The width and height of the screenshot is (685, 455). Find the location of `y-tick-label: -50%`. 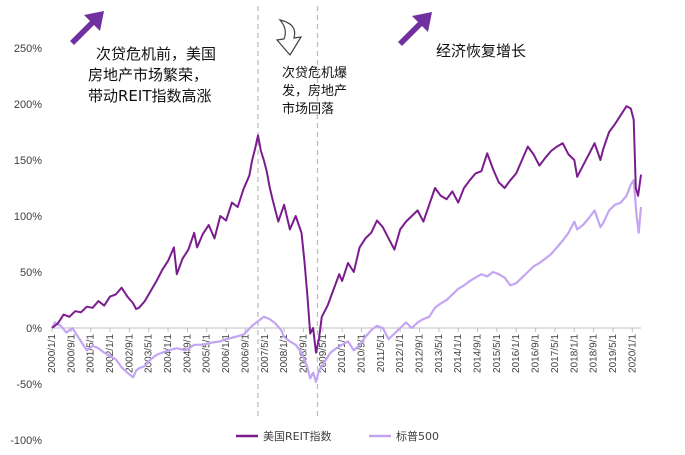

y-tick-label: -50% is located at coordinates (29, 385).